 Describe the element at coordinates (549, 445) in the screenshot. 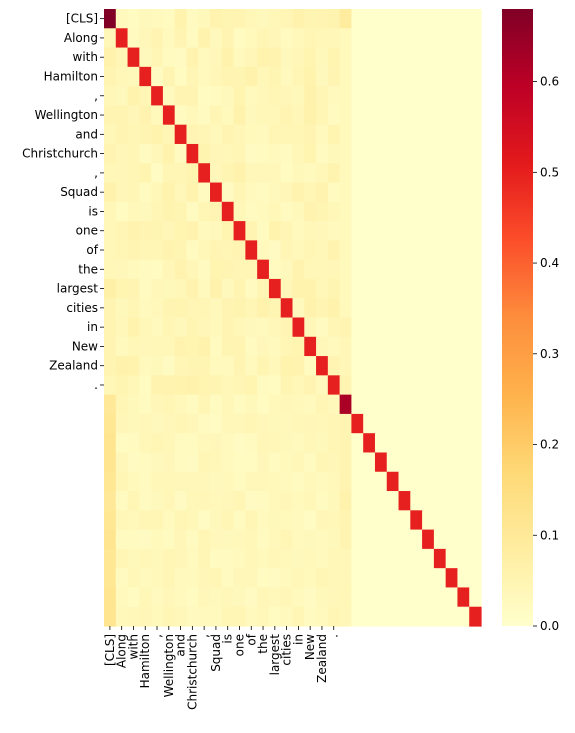

I see `colorbar-tick-label: 0.2` at that location.